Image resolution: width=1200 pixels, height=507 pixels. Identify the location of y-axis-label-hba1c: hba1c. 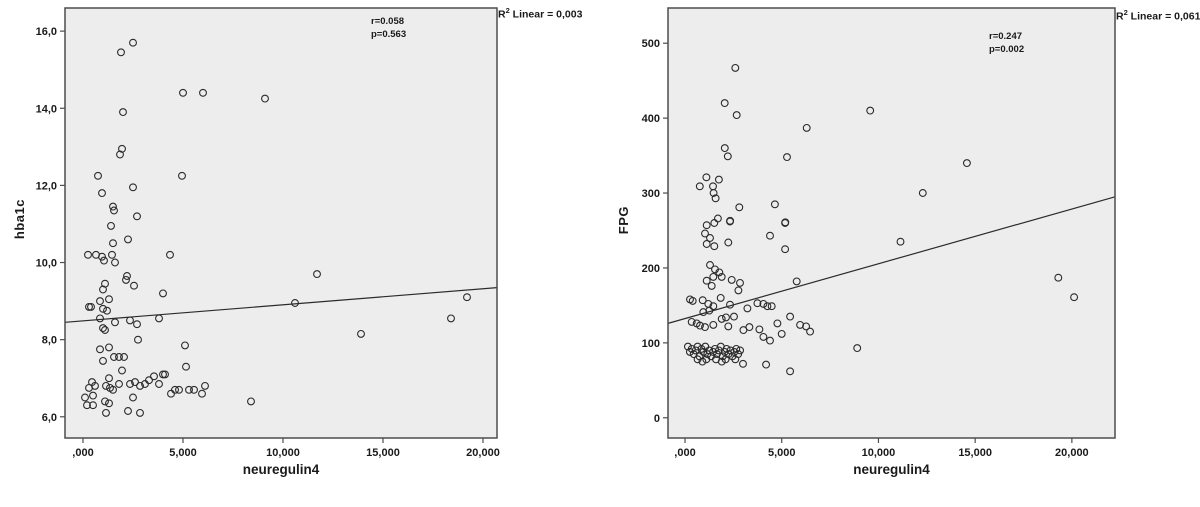
(19, 219).